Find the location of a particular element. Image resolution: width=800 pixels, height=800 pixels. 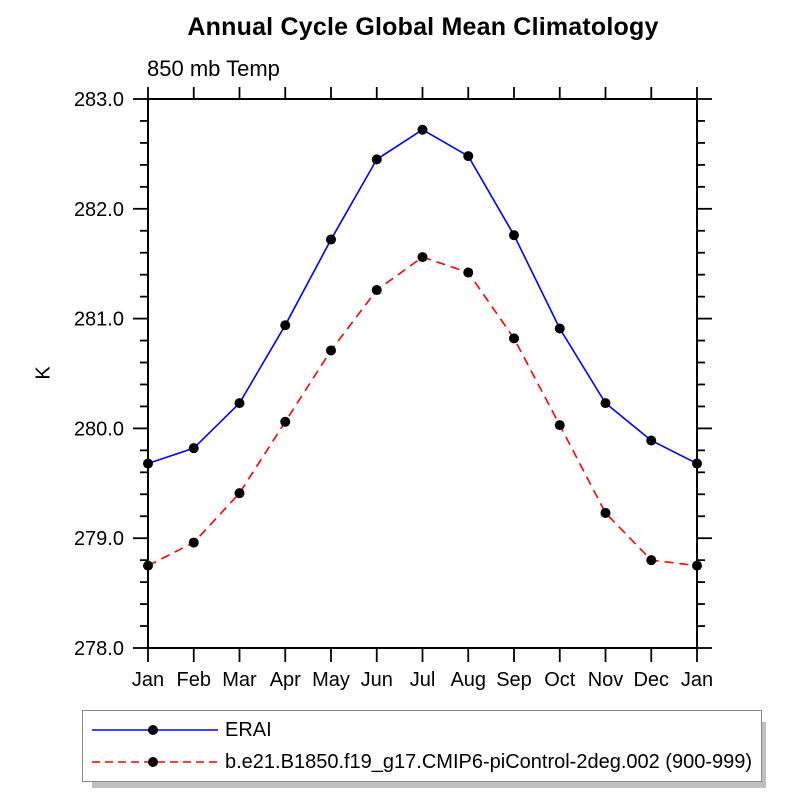

x-tick-label: Jul is located at coordinates (423, 680).